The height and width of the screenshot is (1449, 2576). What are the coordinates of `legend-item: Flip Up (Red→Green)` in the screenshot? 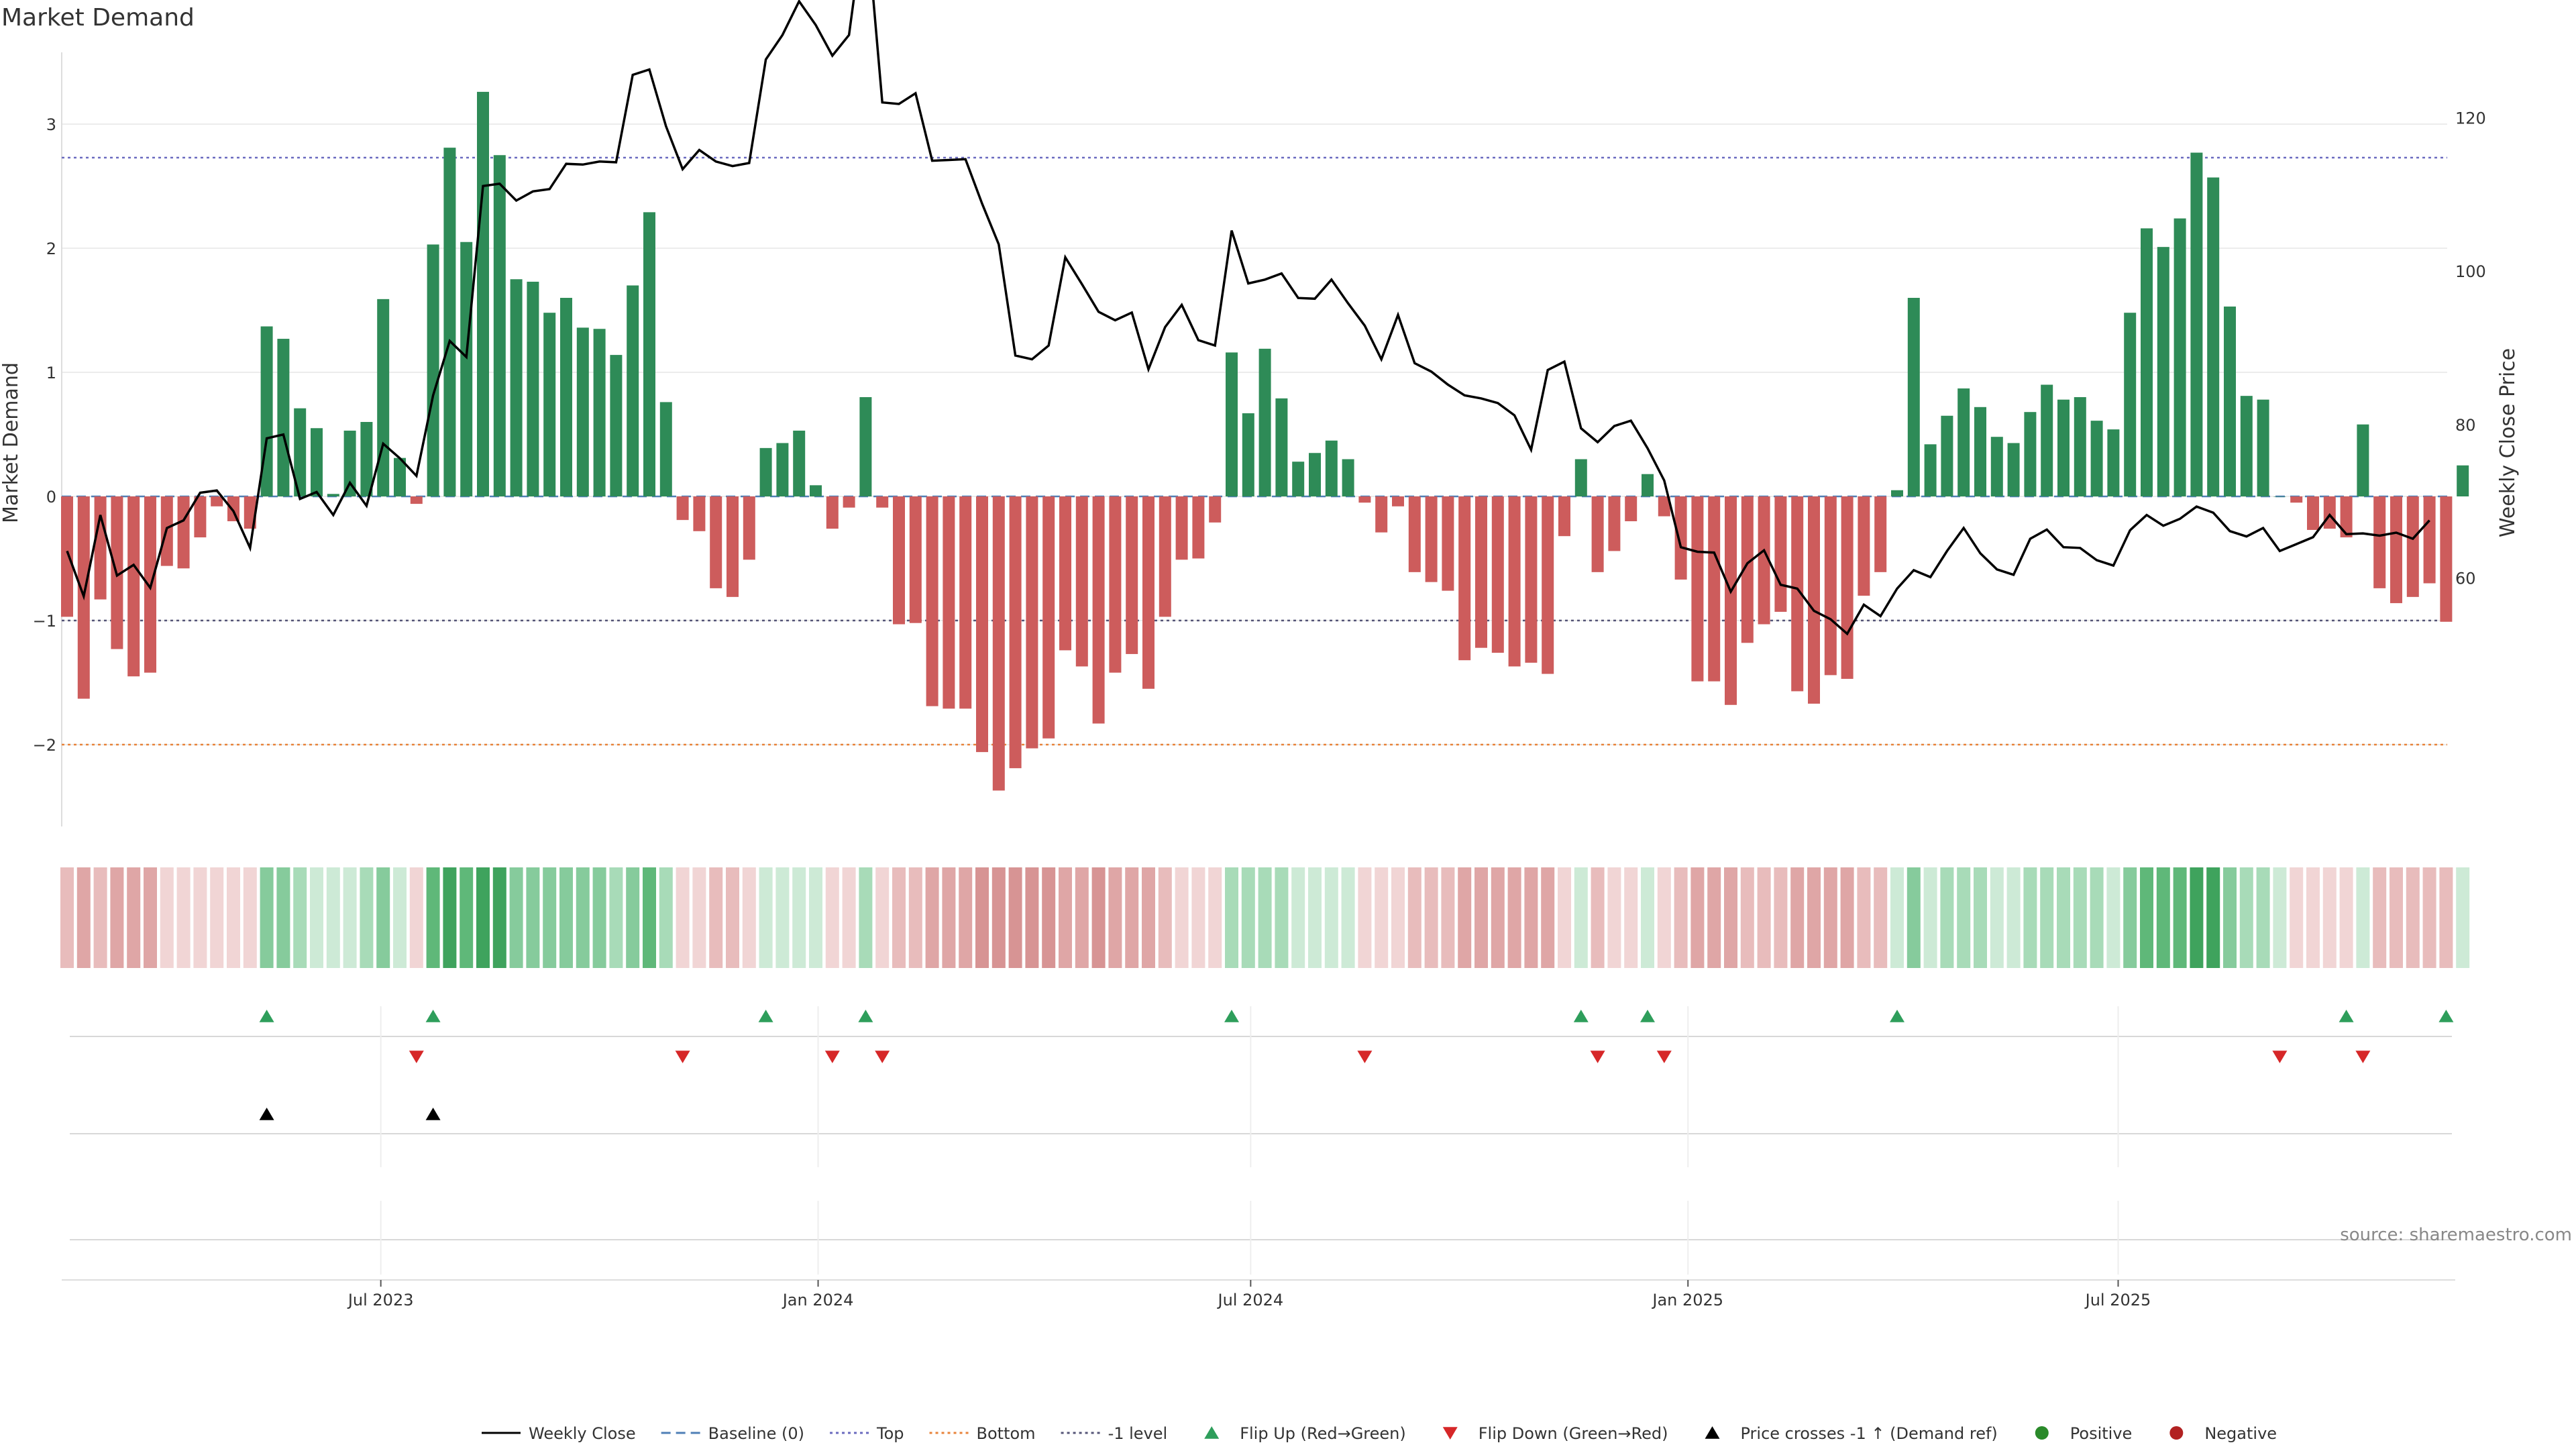 It's located at (1305, 1433).